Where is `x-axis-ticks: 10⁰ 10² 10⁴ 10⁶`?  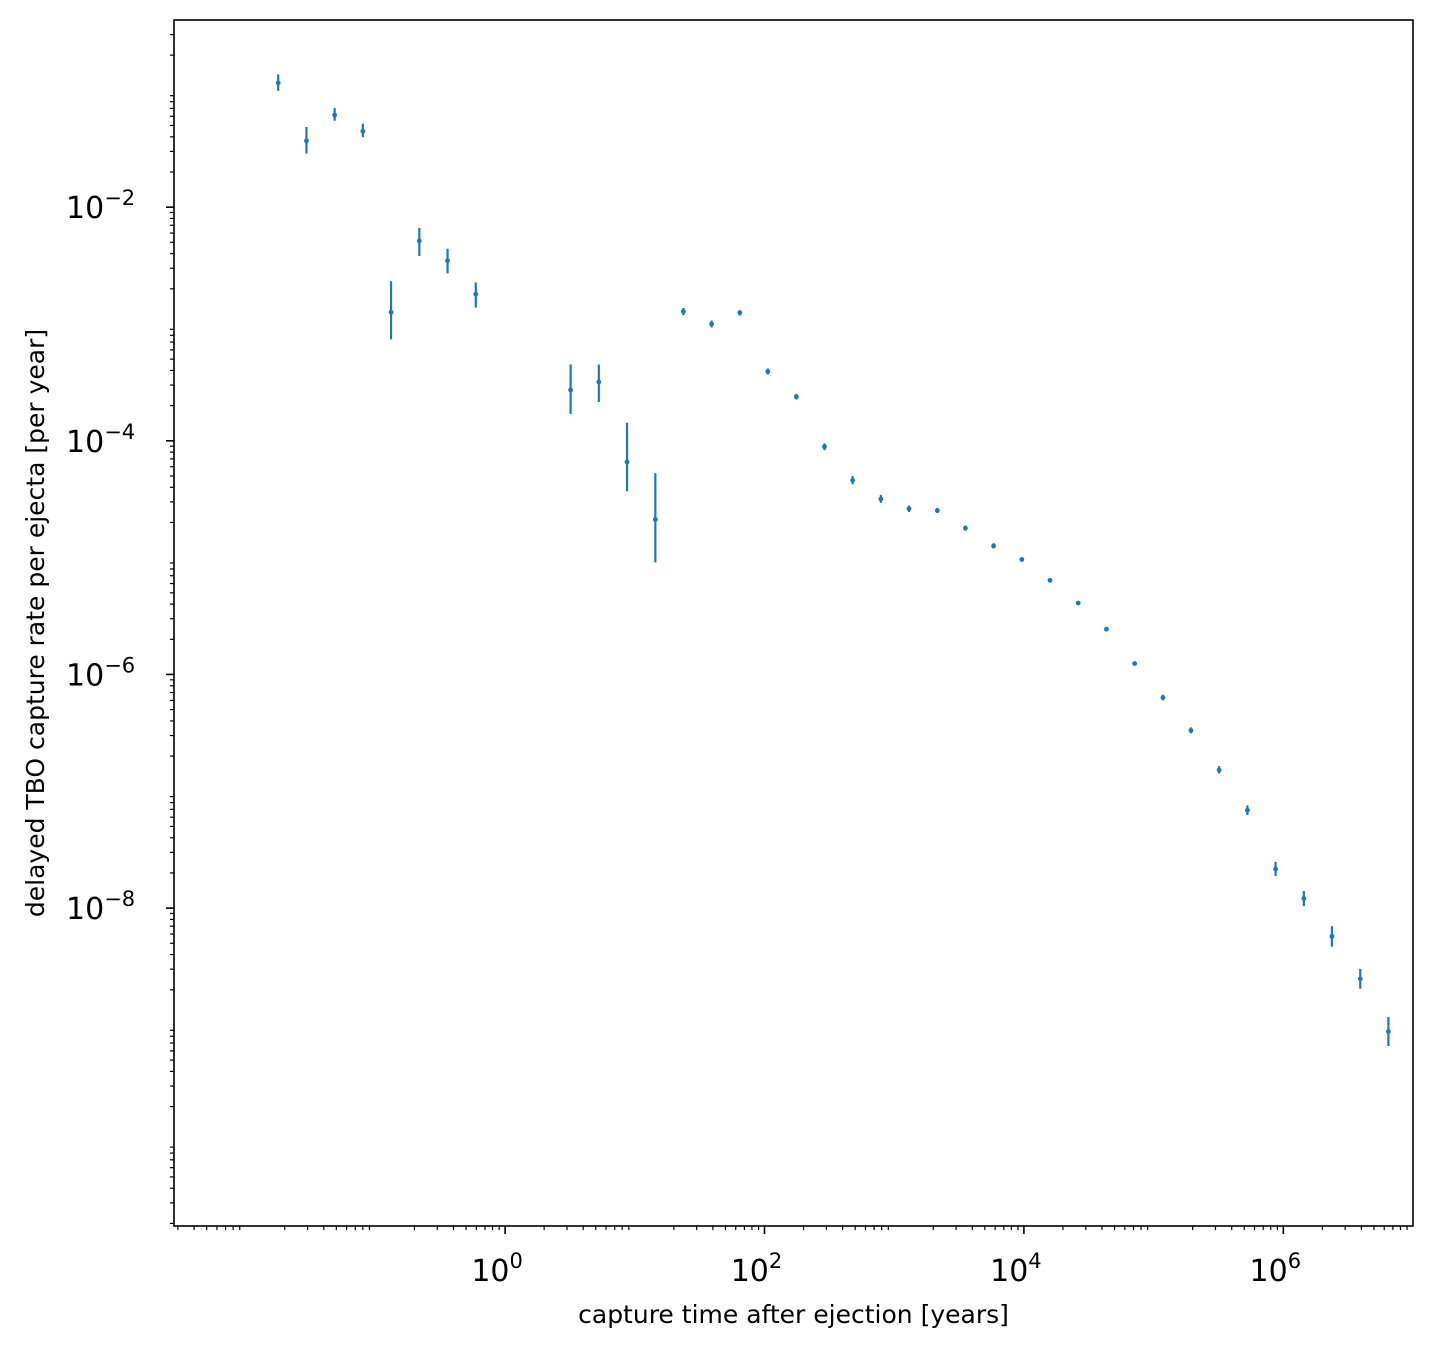
x-axis-ticks: 10⁰ 10² 10⁴ 10⁶ is located at coordinates (792, 1257).